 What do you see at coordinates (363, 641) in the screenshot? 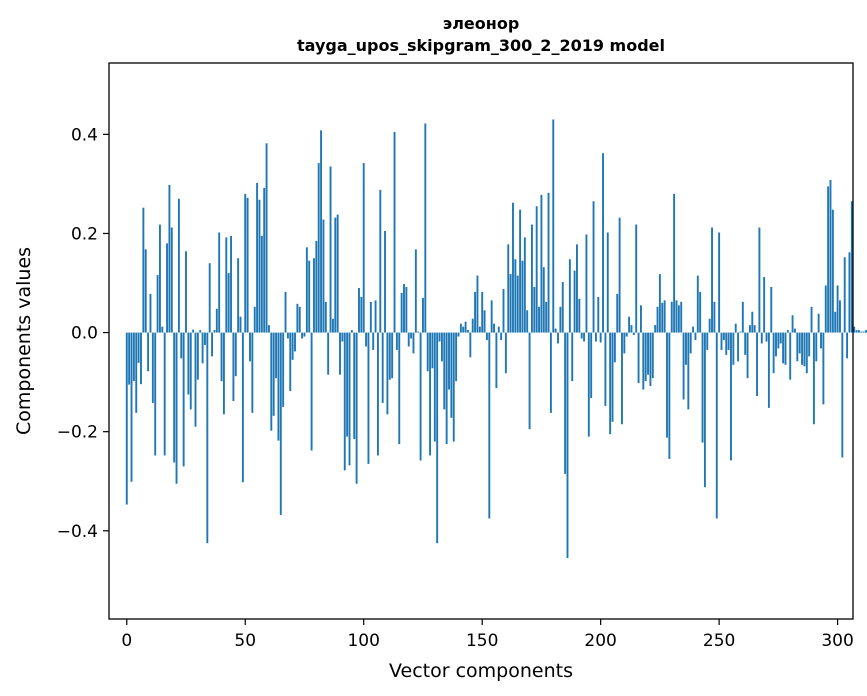
I see `x-tick-label: 100` at bounding box center [363, 641].